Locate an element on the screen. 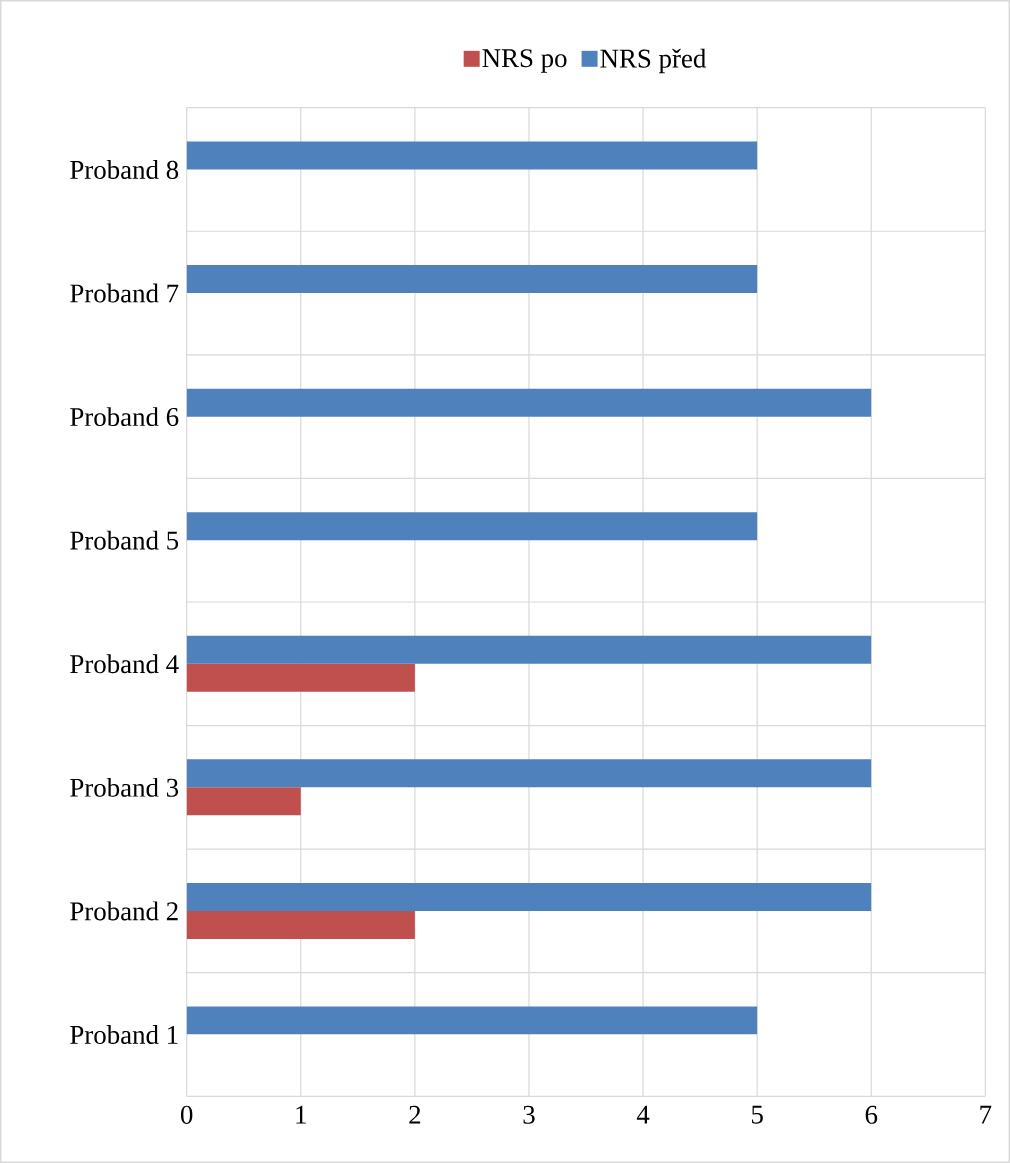 The width and height of the screenshot is (1010, 1163). y-tick-label: Proband 6 is located at coordinates (124, 417).